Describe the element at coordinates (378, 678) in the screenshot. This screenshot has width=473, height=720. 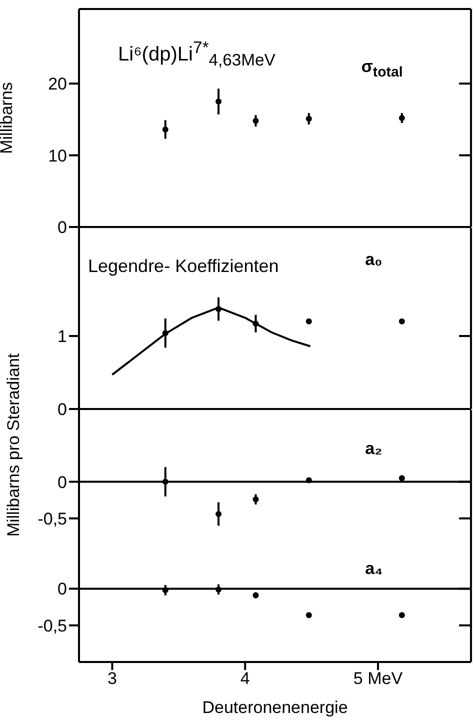
I see `x-tick-label: 5 MeV` at that location.